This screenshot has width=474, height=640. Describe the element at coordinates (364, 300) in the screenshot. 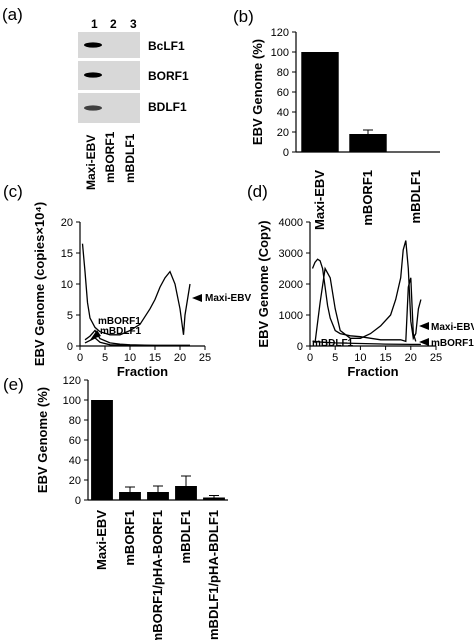

I see `chart-d-series-mborf1` at that location.